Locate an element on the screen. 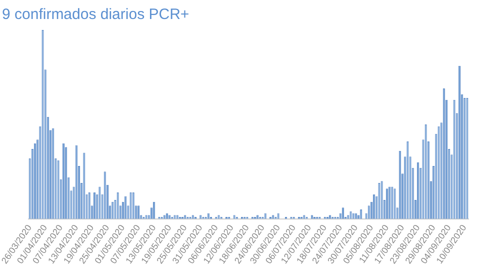  chart-title: 9 confirmados diarios PCR+ is located at coordinates (95, 15).